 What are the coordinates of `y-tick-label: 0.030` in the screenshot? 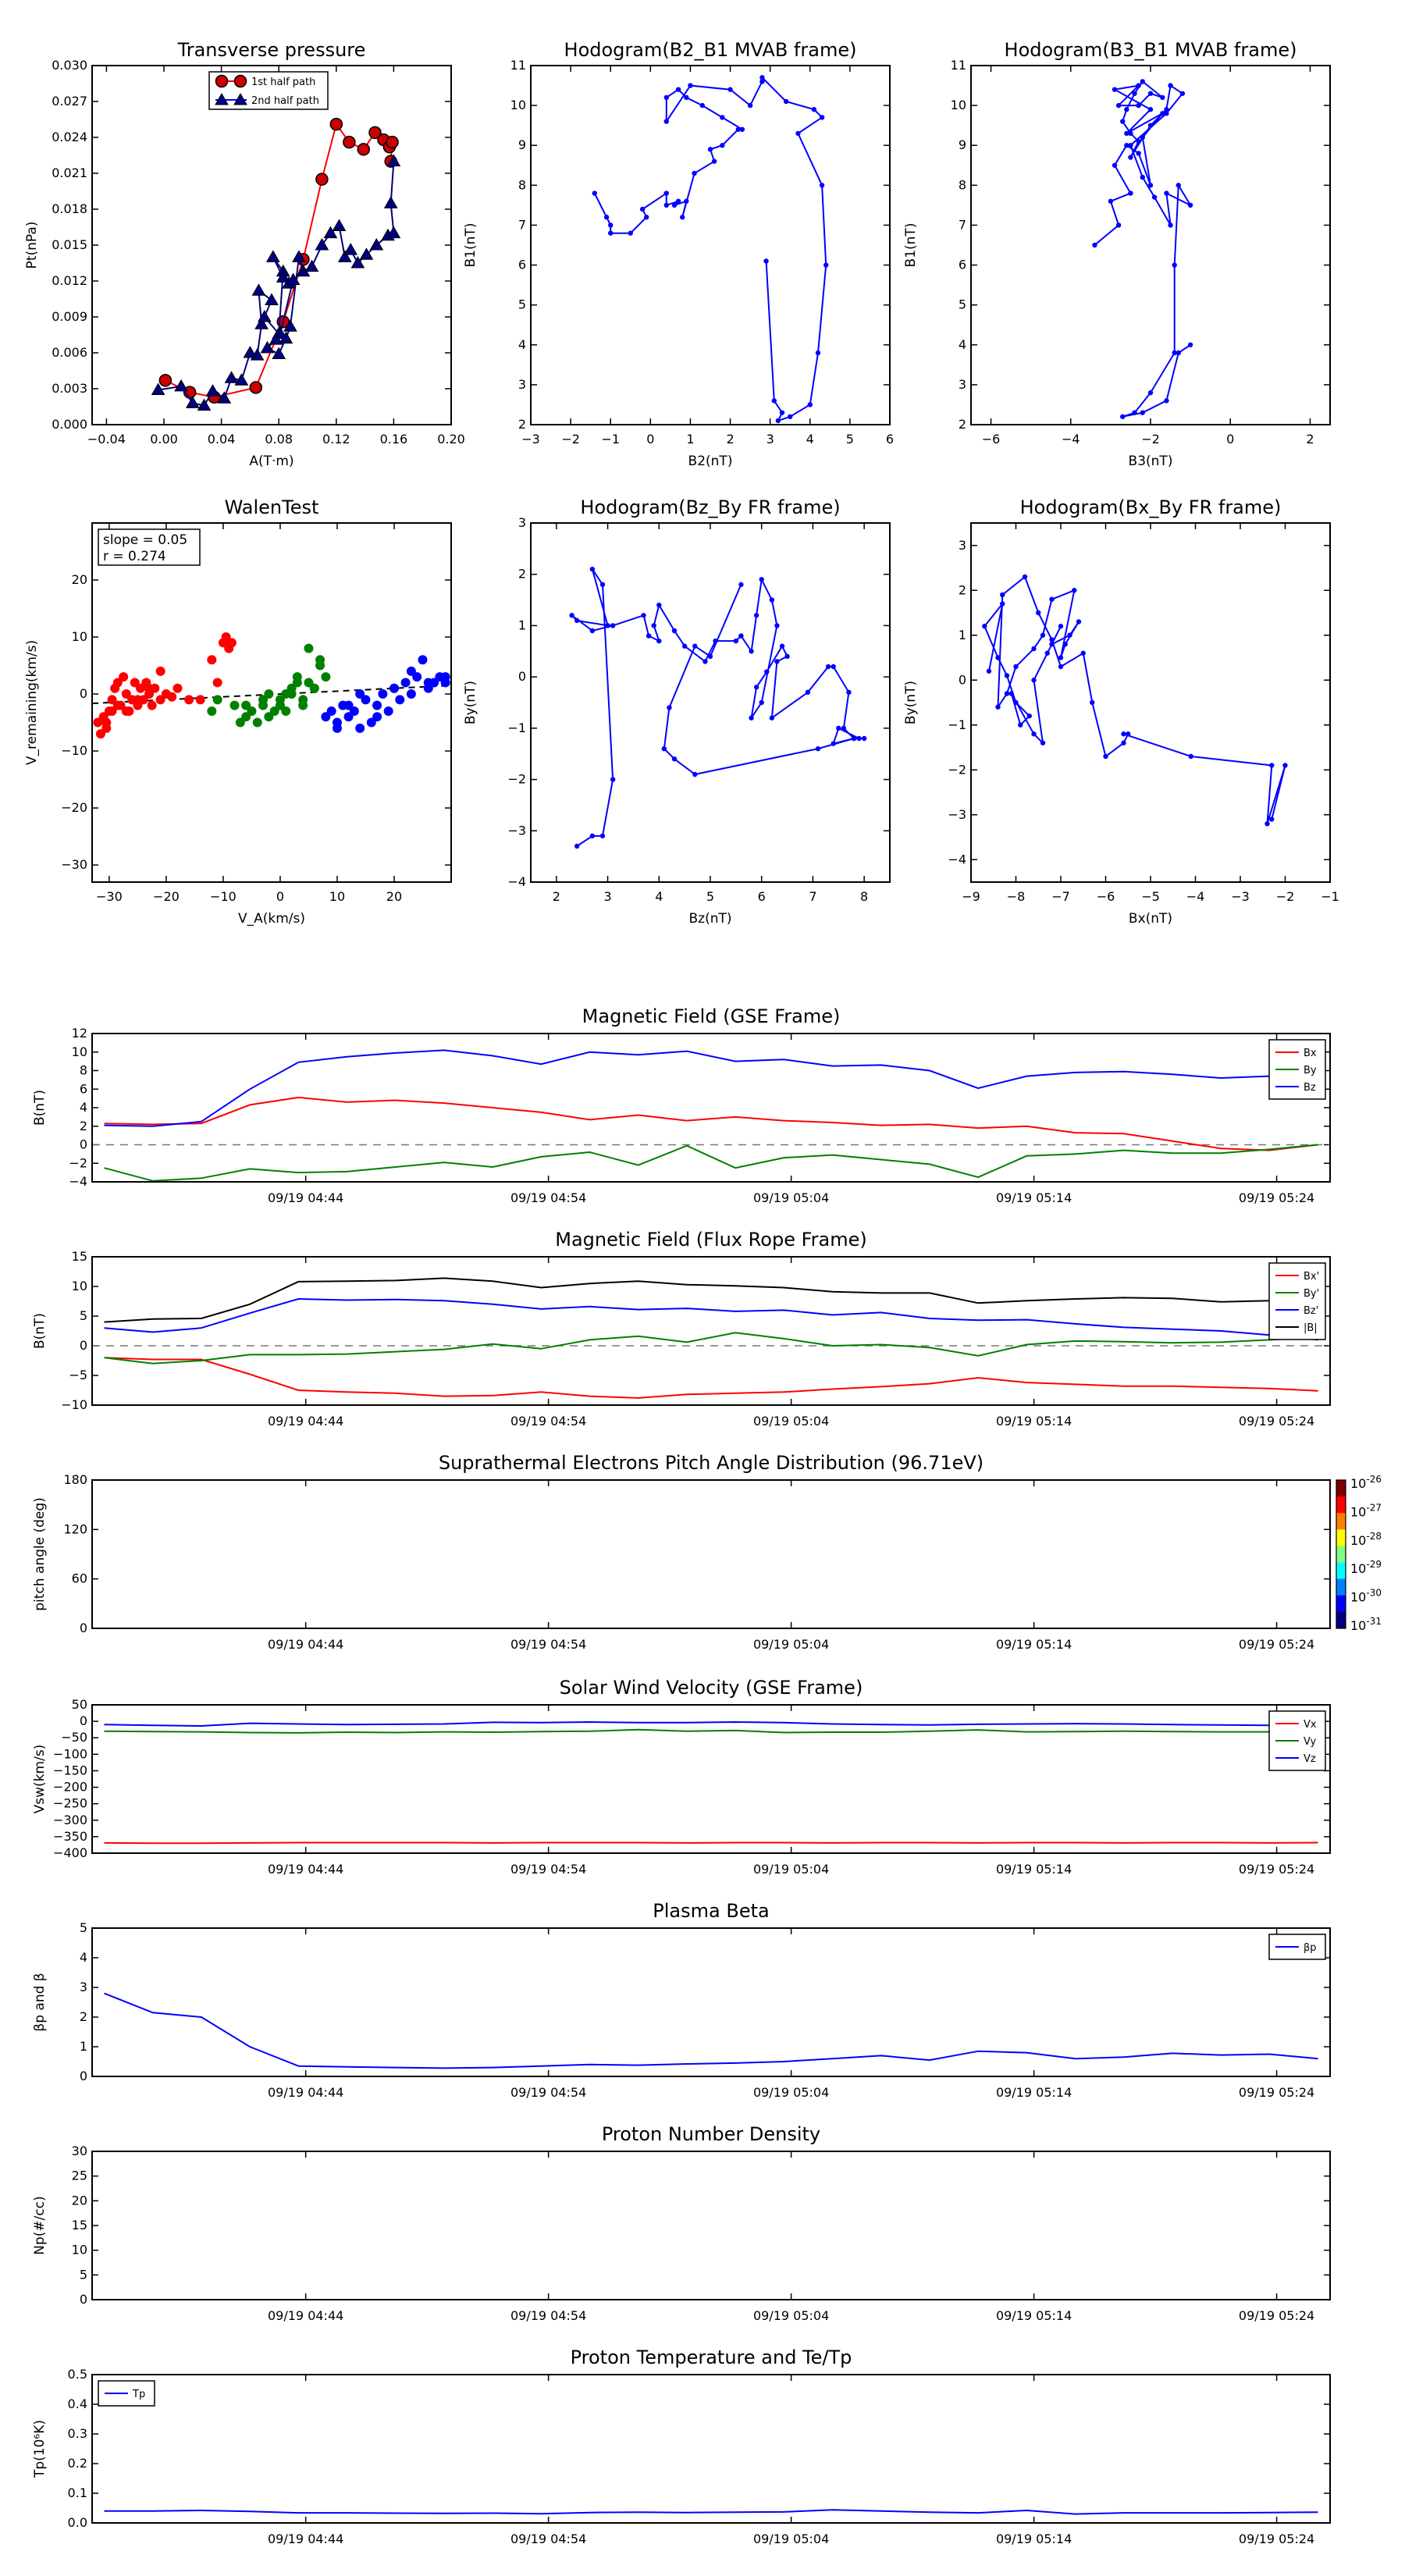 It's located at (69, 65).